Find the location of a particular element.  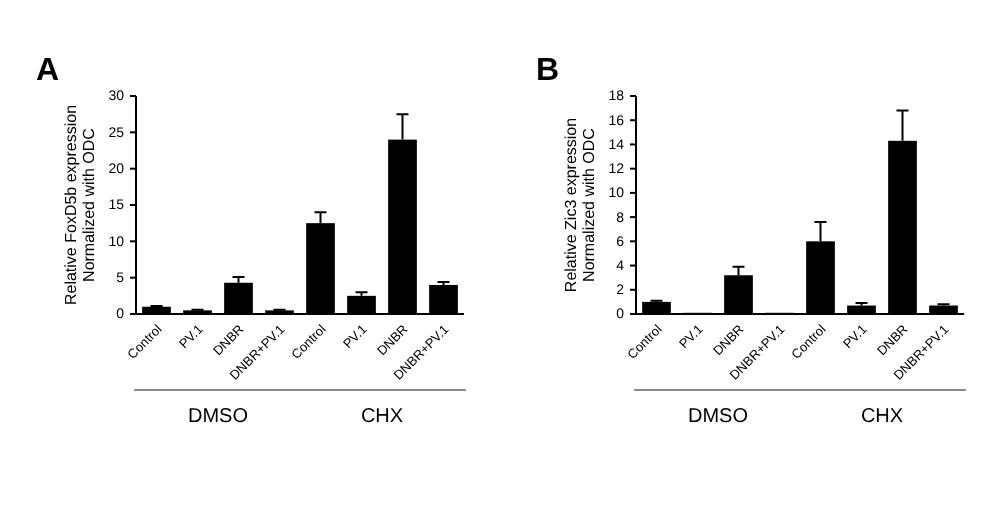

y-axis-title: Relative Zic3 expression Normalized with ODC is located at coordinates (580, 205).